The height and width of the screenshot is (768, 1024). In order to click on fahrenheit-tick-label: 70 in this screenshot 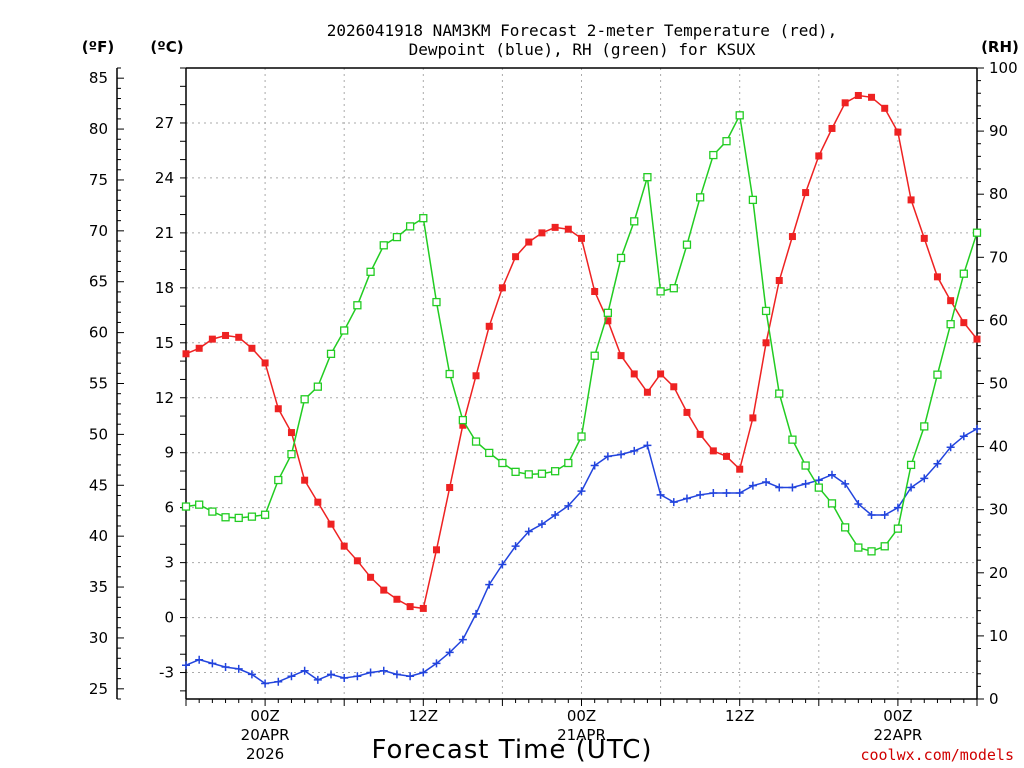, I will do `click(98, 231)`.